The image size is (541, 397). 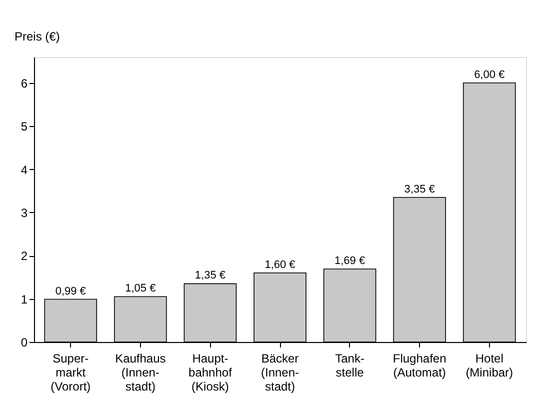 I want to click on data-label: 0,99 €, so click(x=70, y=291).